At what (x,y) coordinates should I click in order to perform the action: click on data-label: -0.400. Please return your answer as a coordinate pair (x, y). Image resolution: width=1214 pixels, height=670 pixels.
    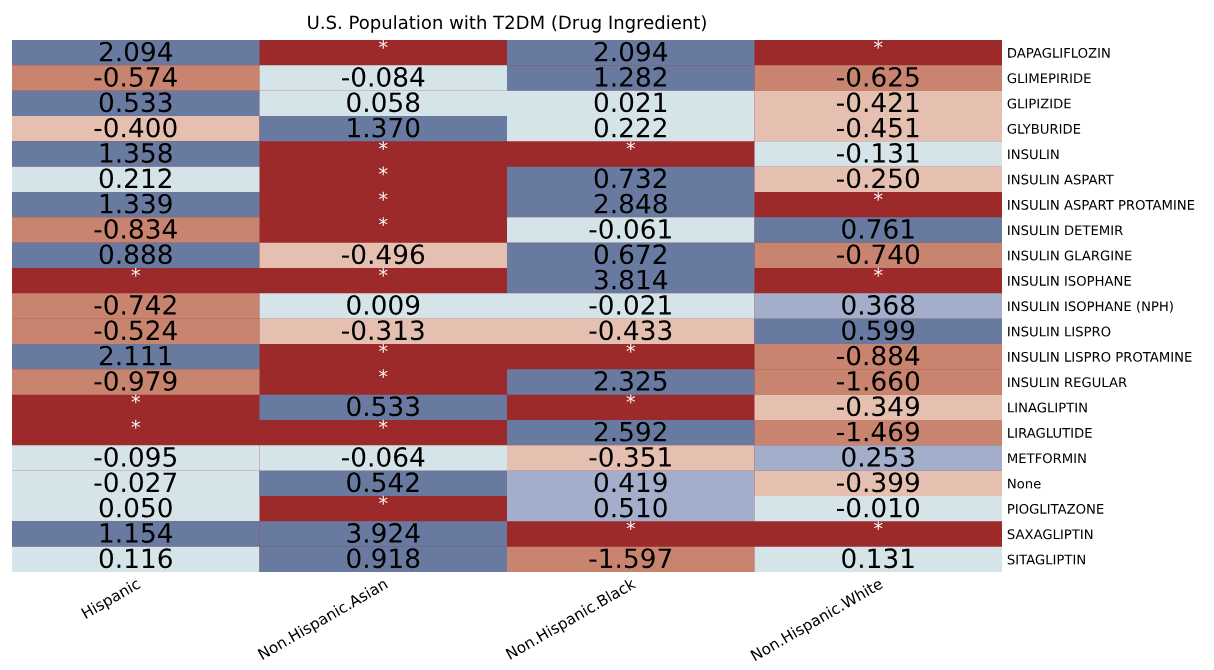
    Looking at the image, I should click on (135, 127).